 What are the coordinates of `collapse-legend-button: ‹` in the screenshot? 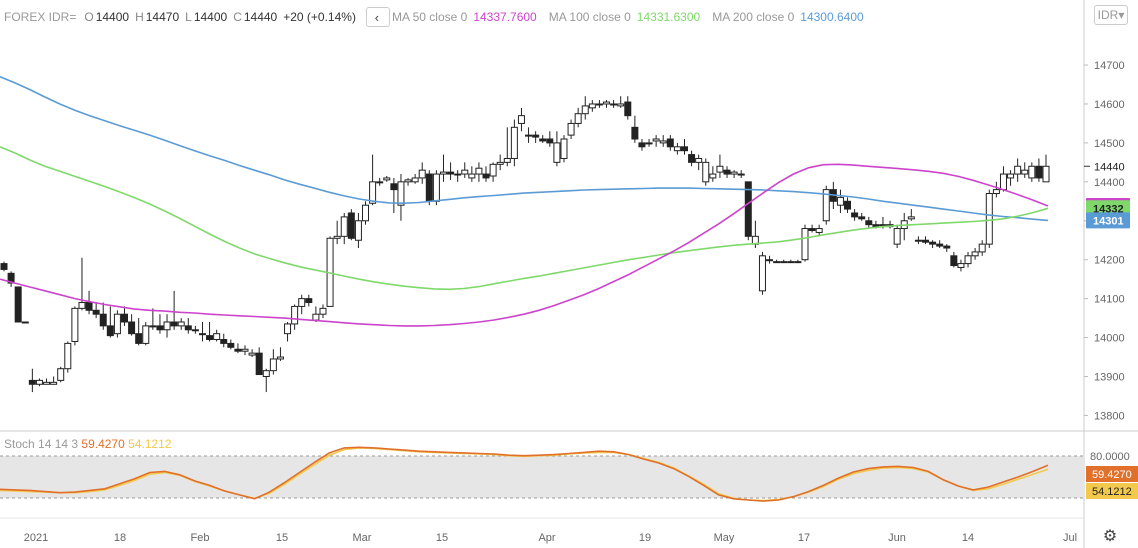 It's located at (377, 17).